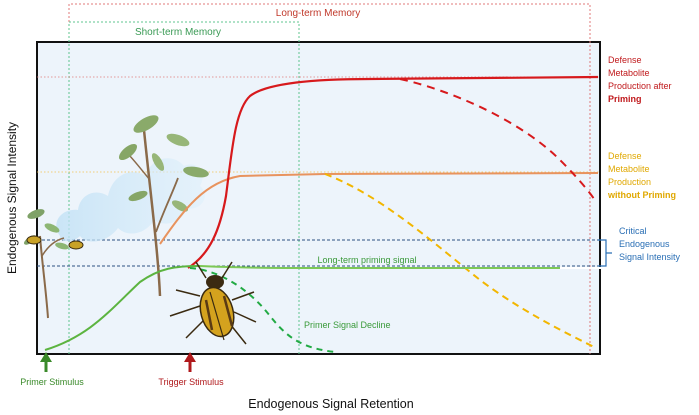 The height and width of the screenshot is (415, 699). I want to click on svg-text: Signal Intensity, so click(650, 257).